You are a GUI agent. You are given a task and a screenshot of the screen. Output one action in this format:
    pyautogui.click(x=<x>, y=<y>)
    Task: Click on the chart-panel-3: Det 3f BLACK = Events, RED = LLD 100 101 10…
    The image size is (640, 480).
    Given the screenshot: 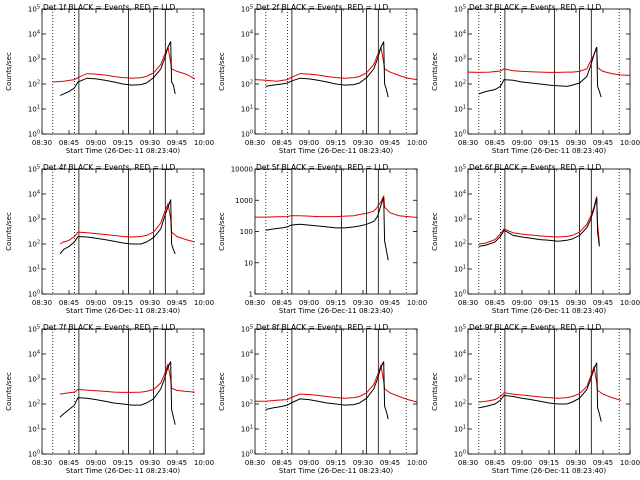 What is the action you would take?
    pyautogui.click(x=535, y=79)
    